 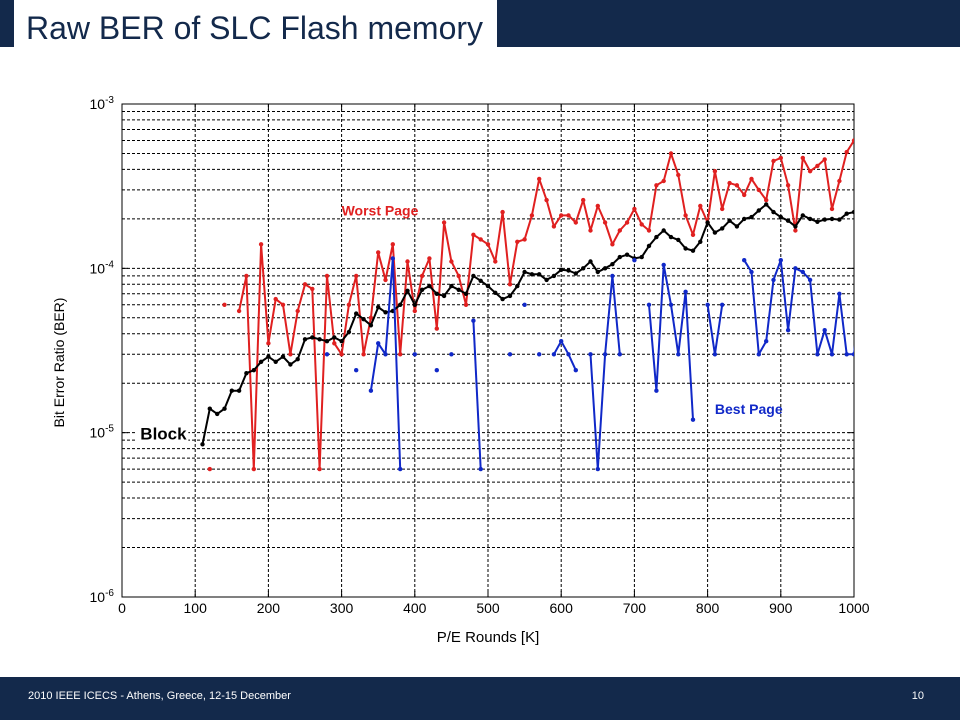 What do you see at coordinates (488, 608) in the screenshot?
I see `x-tick-label: 500` at bounding box center [488, 608].